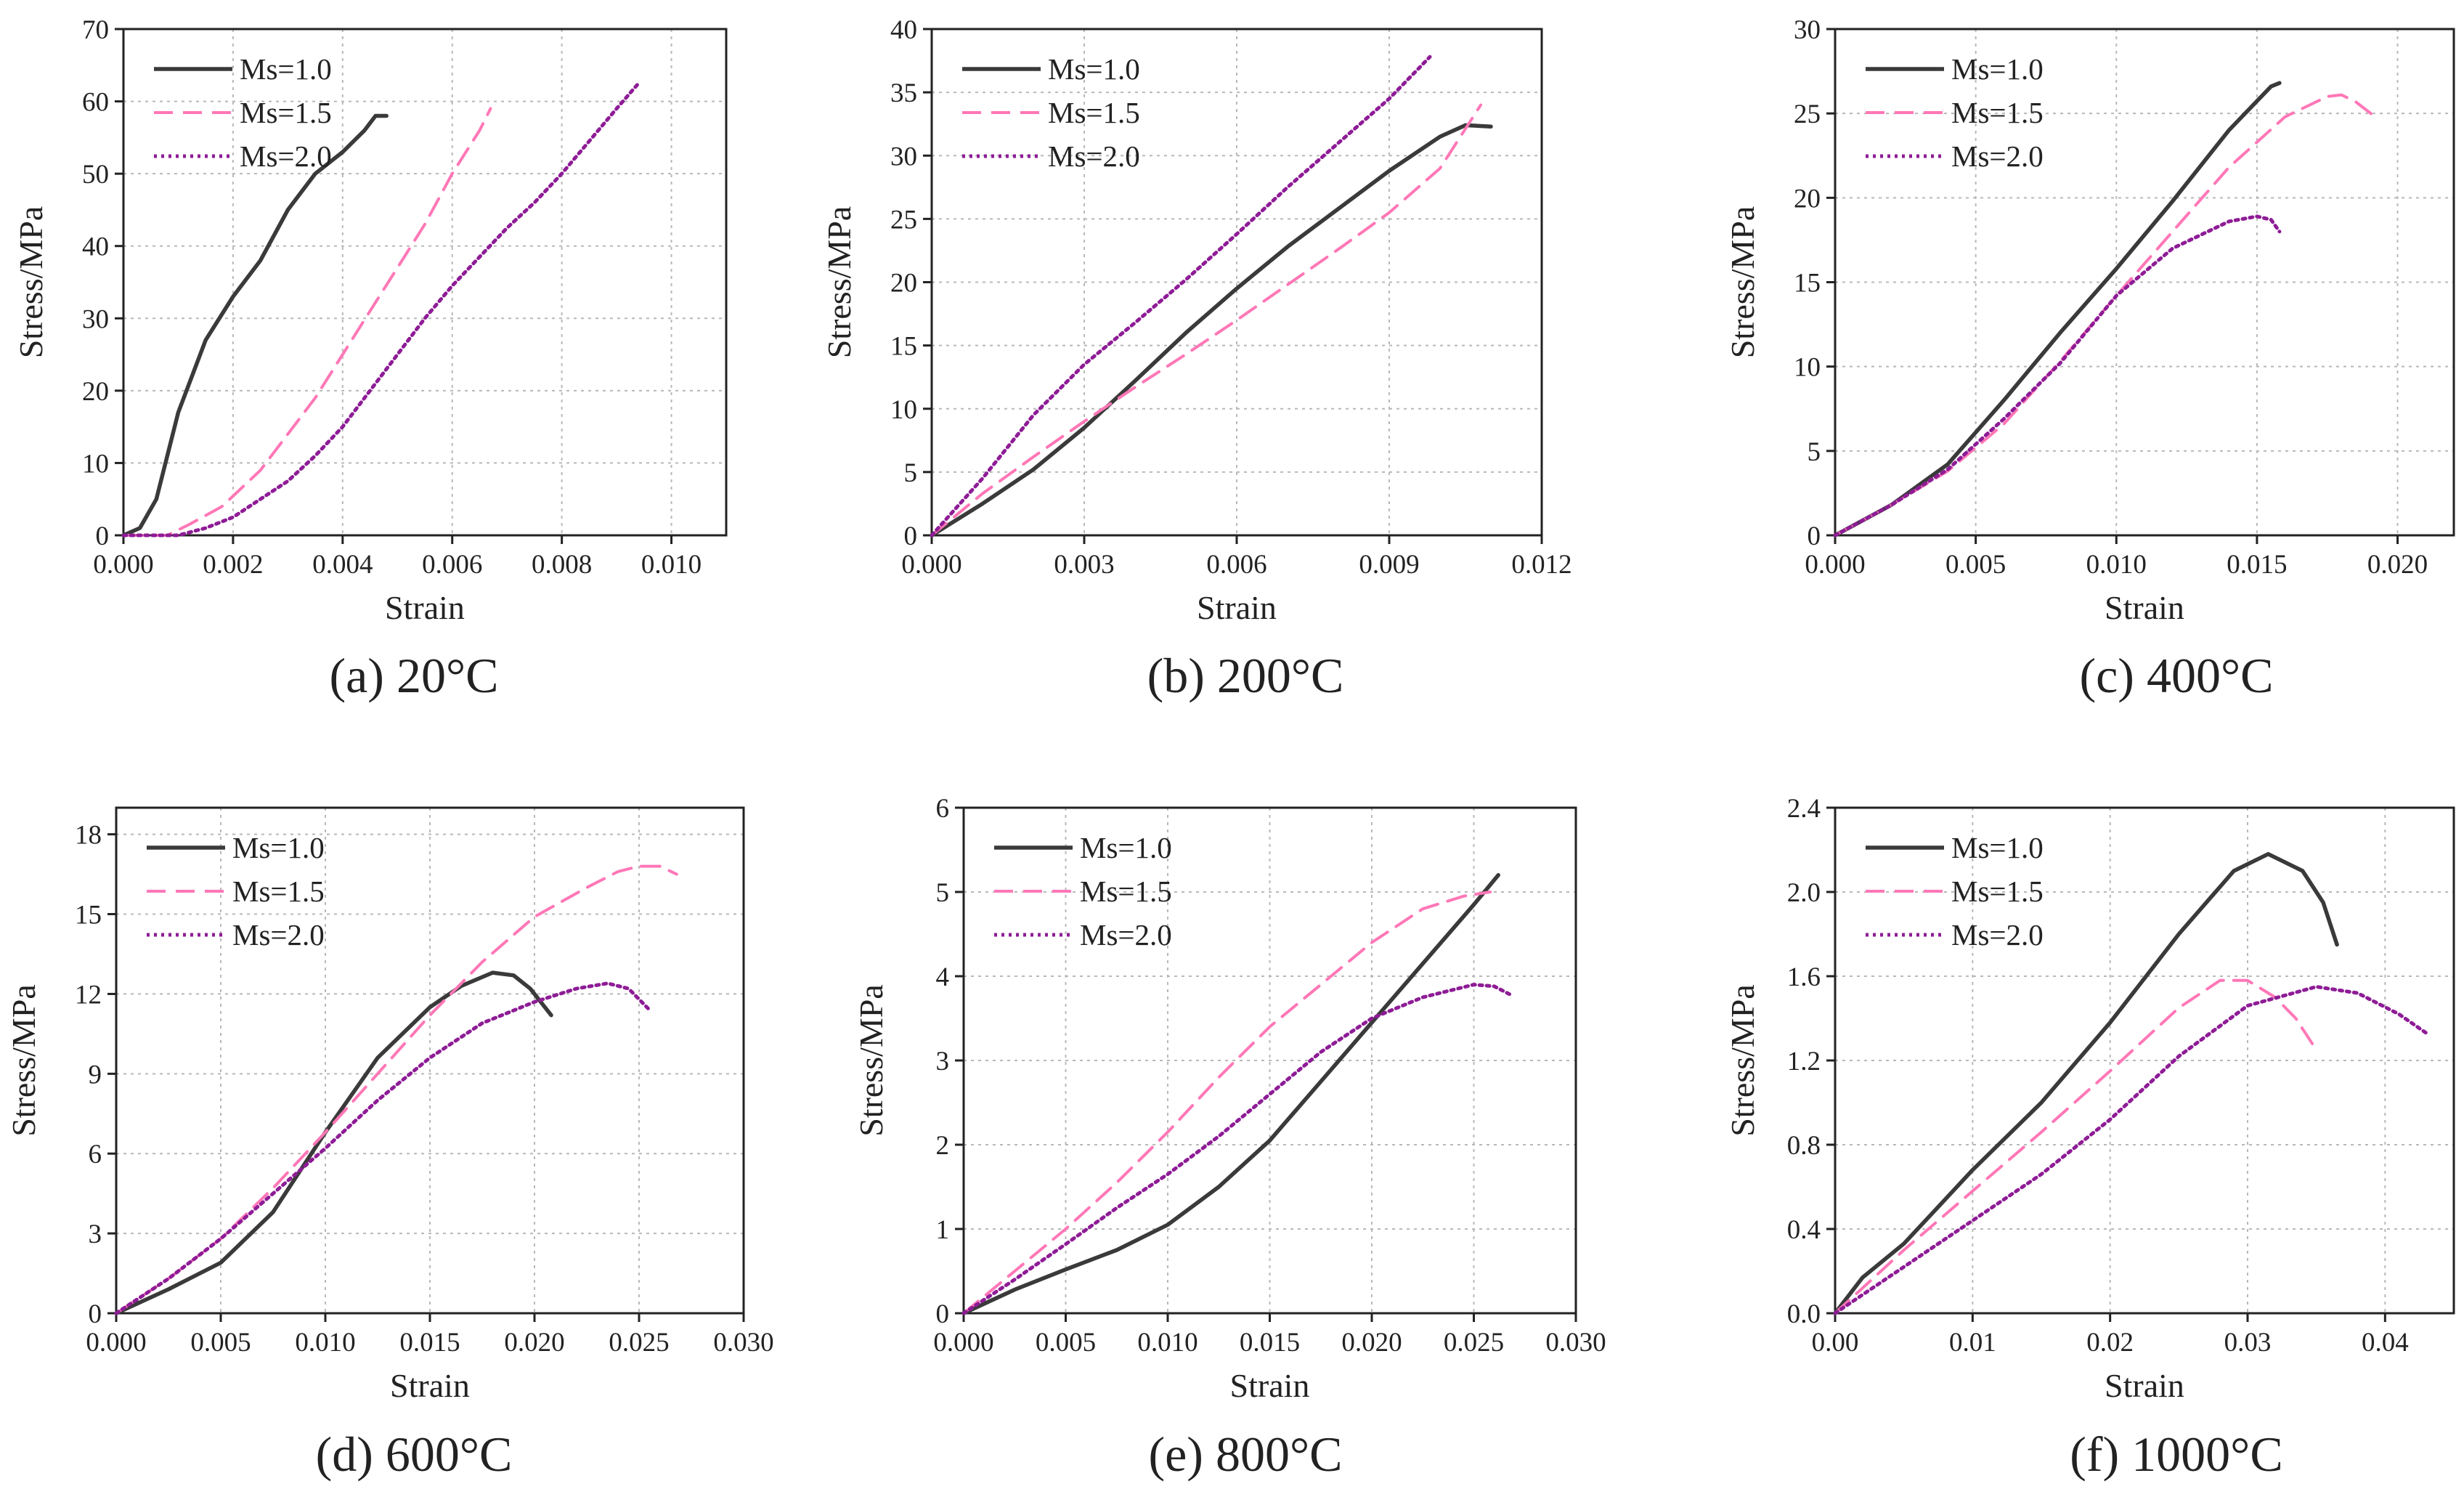  What do you see at coordinates (1807, 199) in the screenshot?
I see `y-tick-label: 20` at bounding box center [1807, 199].